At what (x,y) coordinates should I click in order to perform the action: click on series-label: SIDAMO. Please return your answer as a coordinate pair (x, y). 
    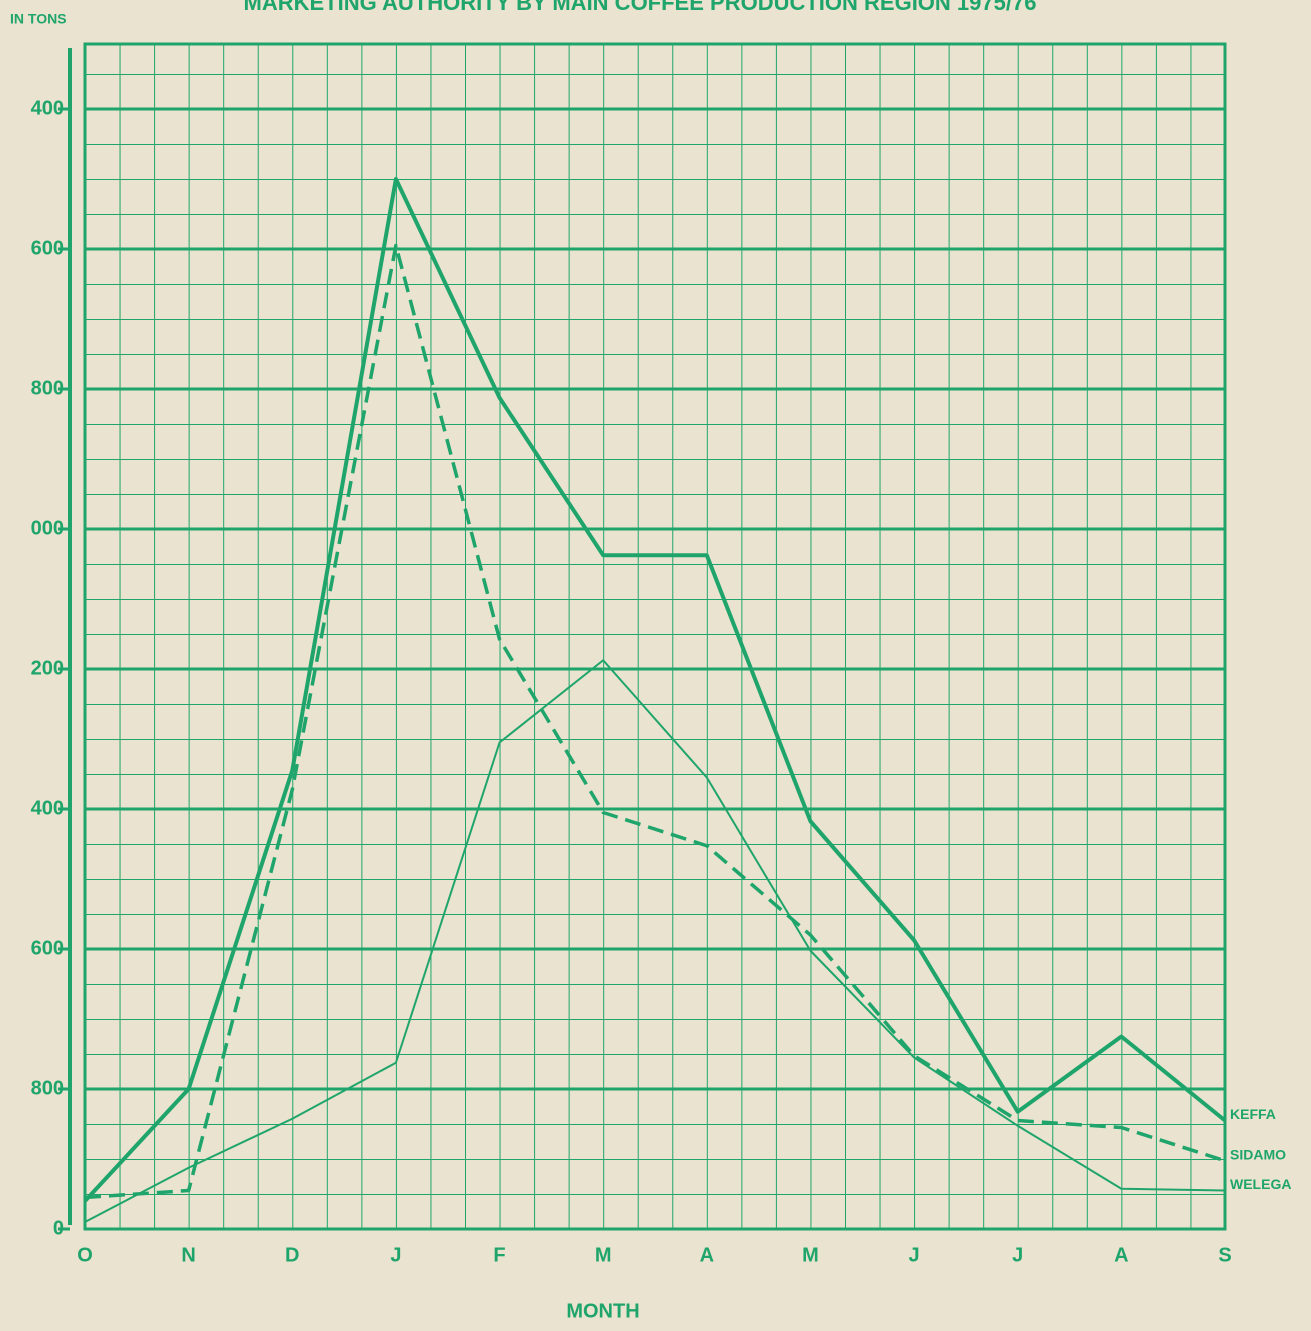
    Looking at the image, I should click on (1258, 1154).